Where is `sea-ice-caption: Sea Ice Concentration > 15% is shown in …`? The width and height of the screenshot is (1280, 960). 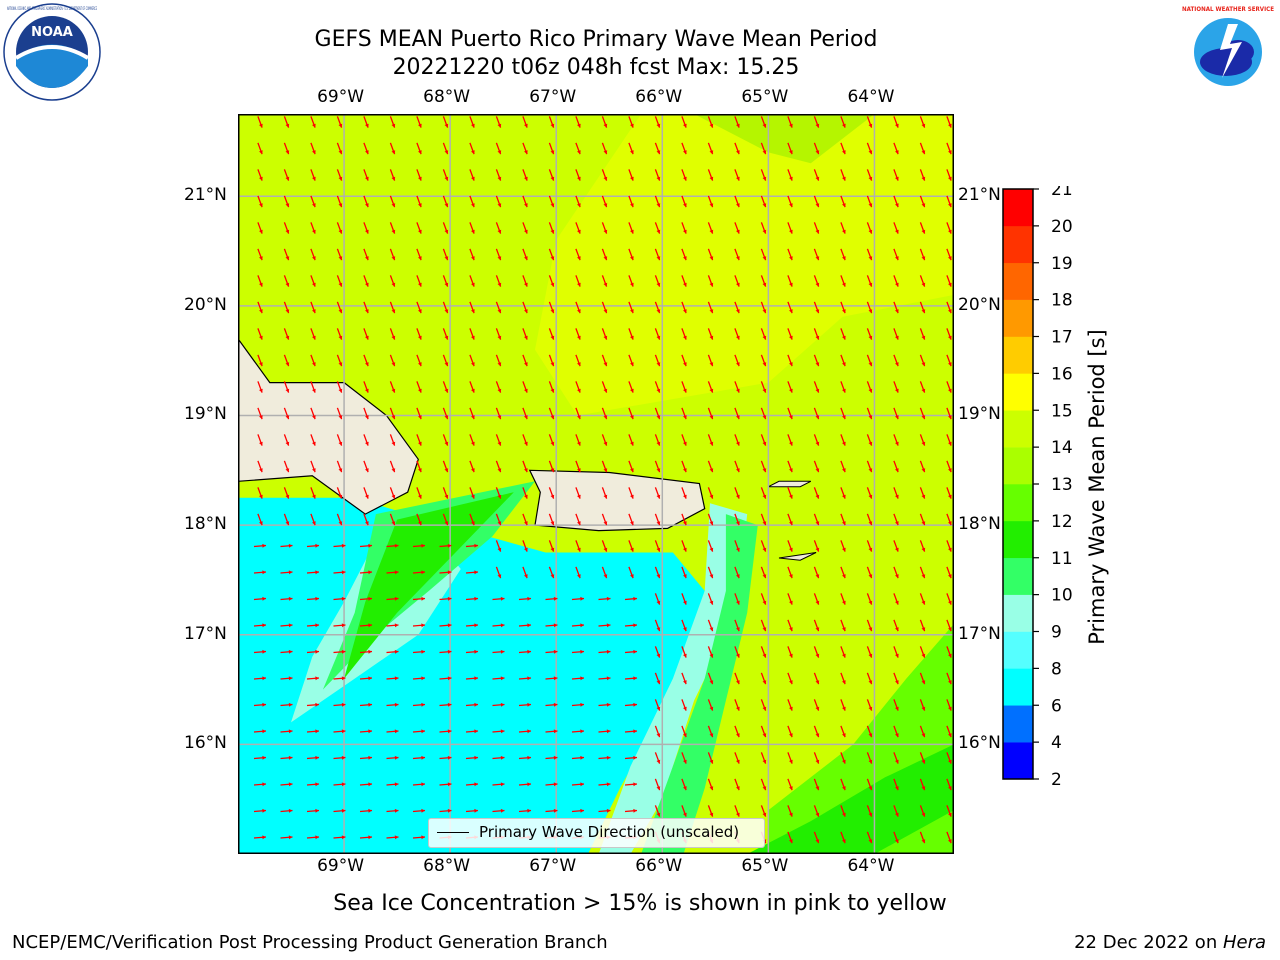
sea-ice-caption: Sea Ice Concentration > 15% is shown in … is located at coordinates (640, 903).